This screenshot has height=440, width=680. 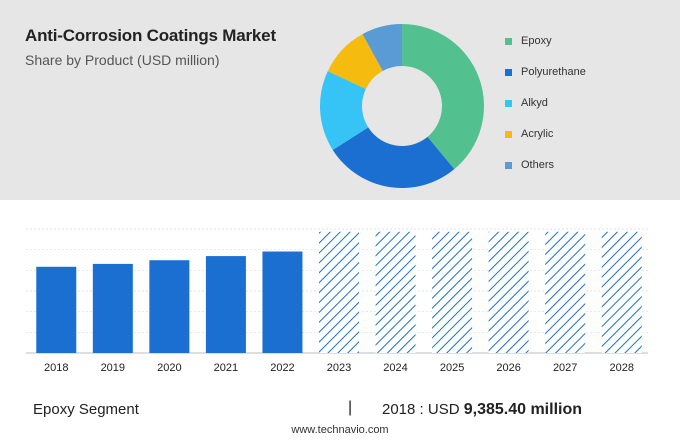 What do you see at coordinates (169, 306) in the screenshot?
I see `bar-2020` at bounding box center [169, 306].